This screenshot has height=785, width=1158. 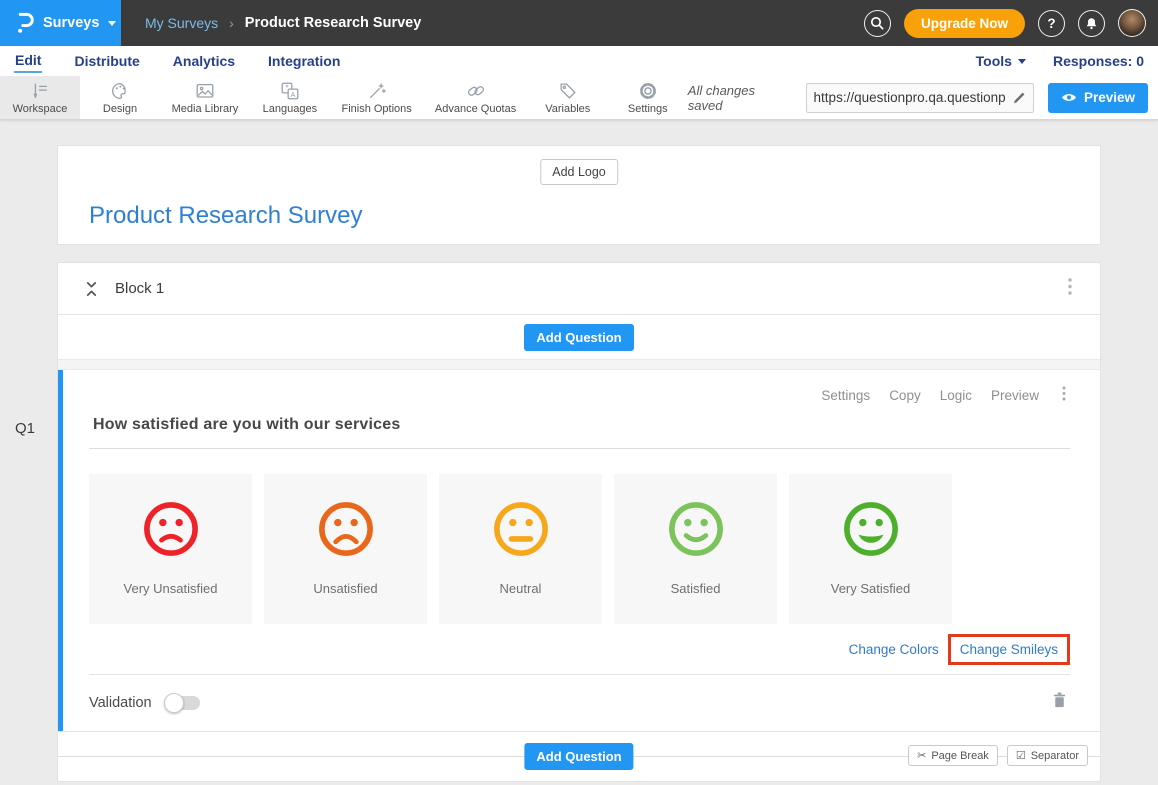 I want to click on toolbar-workspace: Workspace, so click(x=40, y=97).